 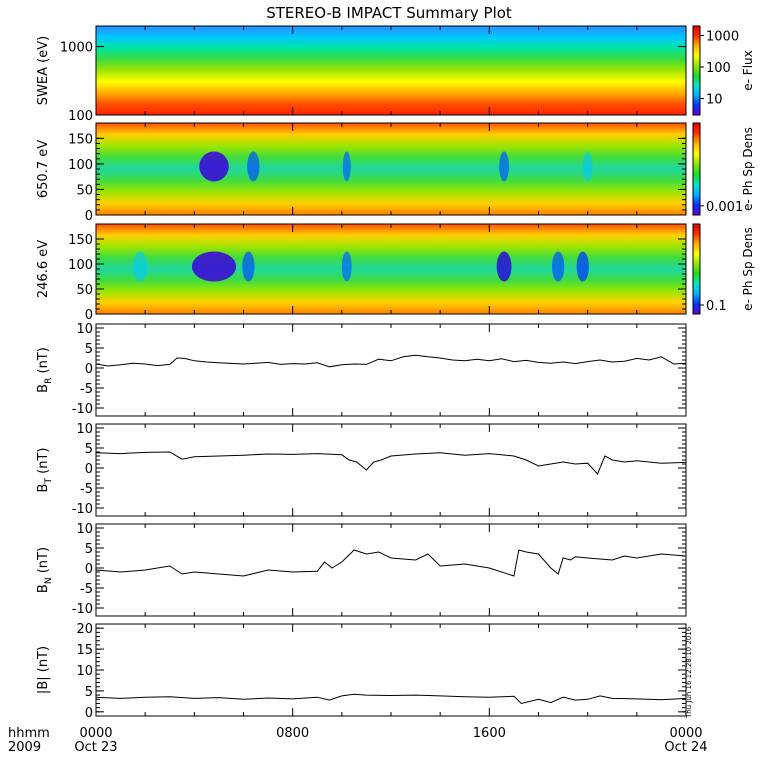 What do you see at coordinates (45, 470) in the screenshot?
I see `y-axis-label: BT (nT)` at bounding box center [45, 470].